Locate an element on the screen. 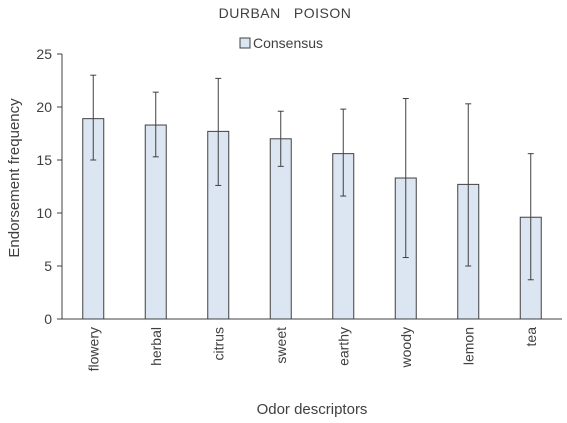 The image size is (567, 423). x-tick-label-earthy: earthy is located at coordinates (343, 346).